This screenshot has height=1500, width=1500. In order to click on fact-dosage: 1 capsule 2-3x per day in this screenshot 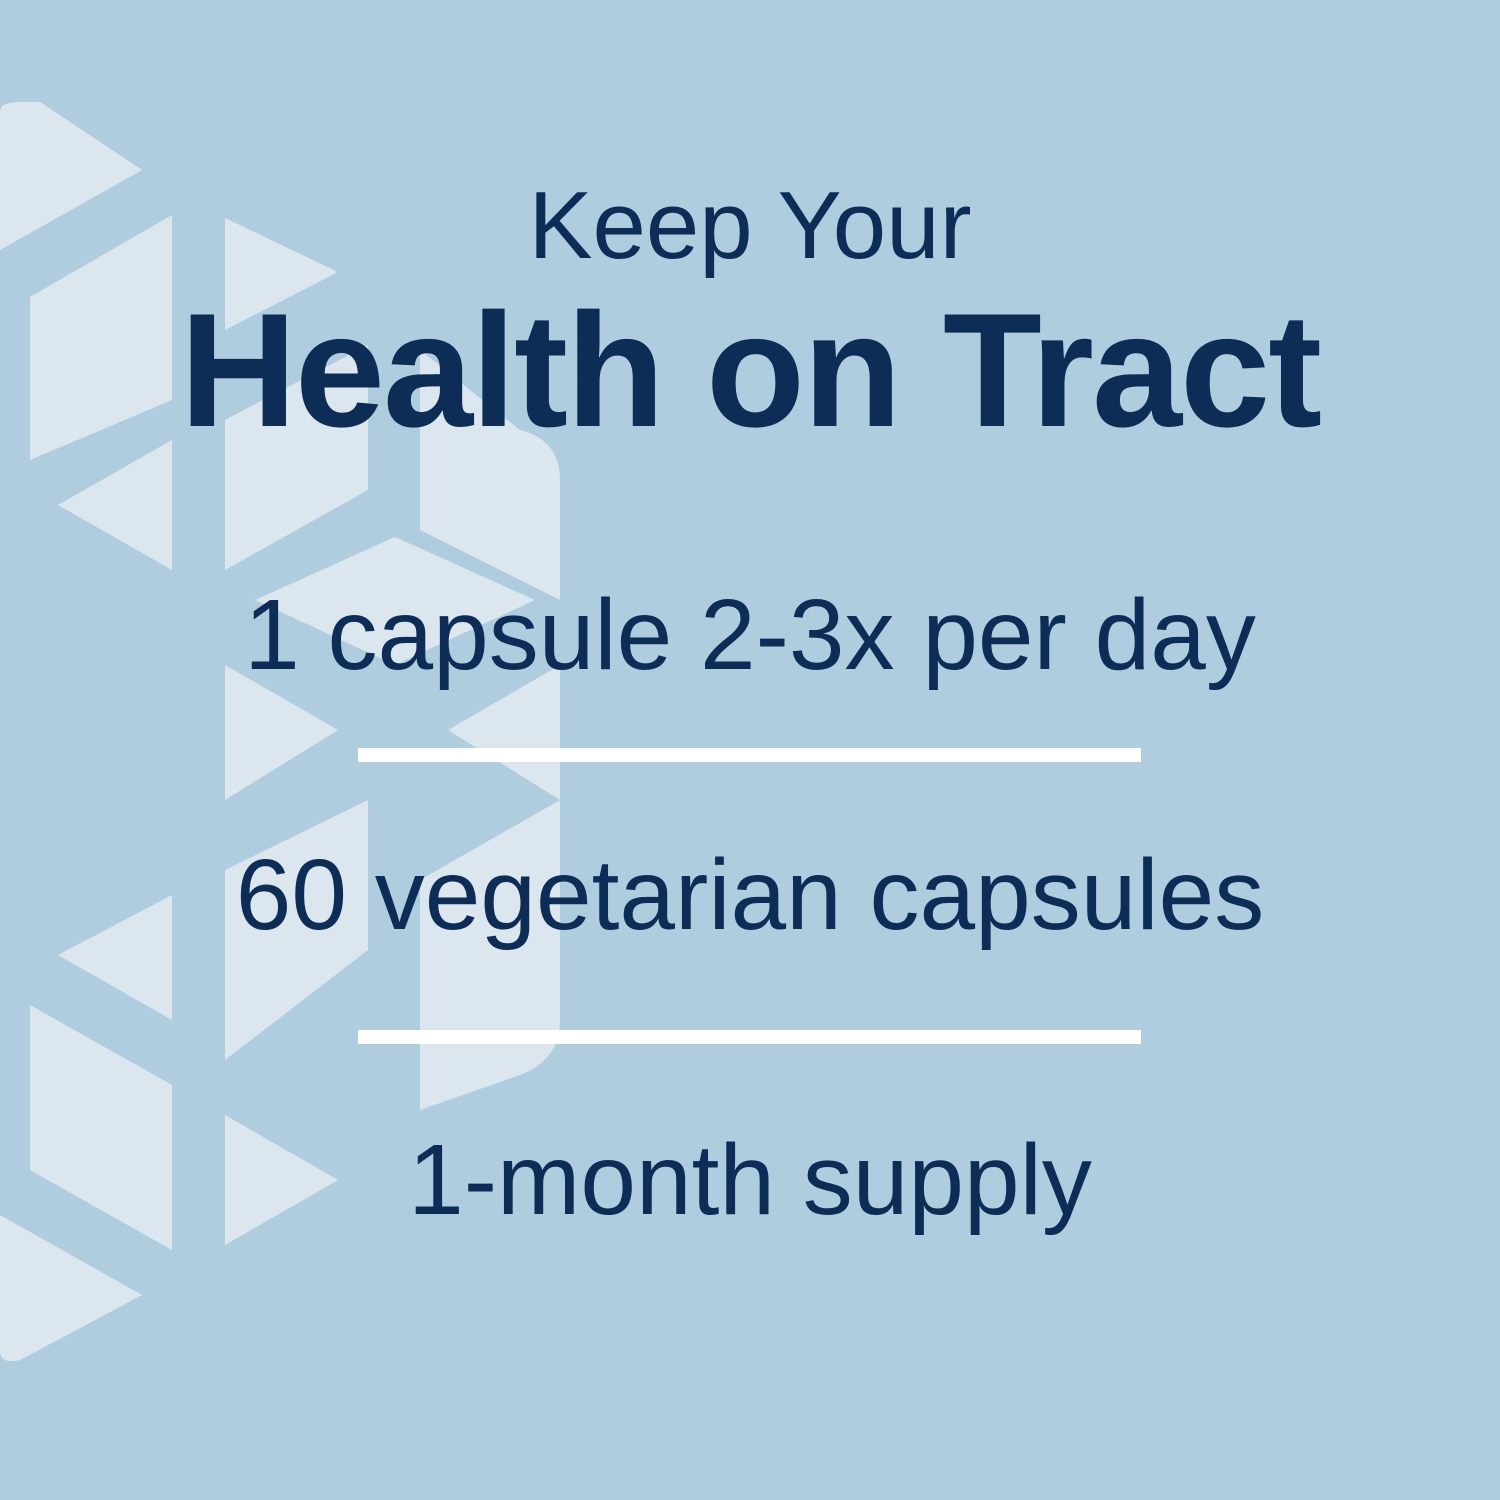, I will do `click(750, 635)`.